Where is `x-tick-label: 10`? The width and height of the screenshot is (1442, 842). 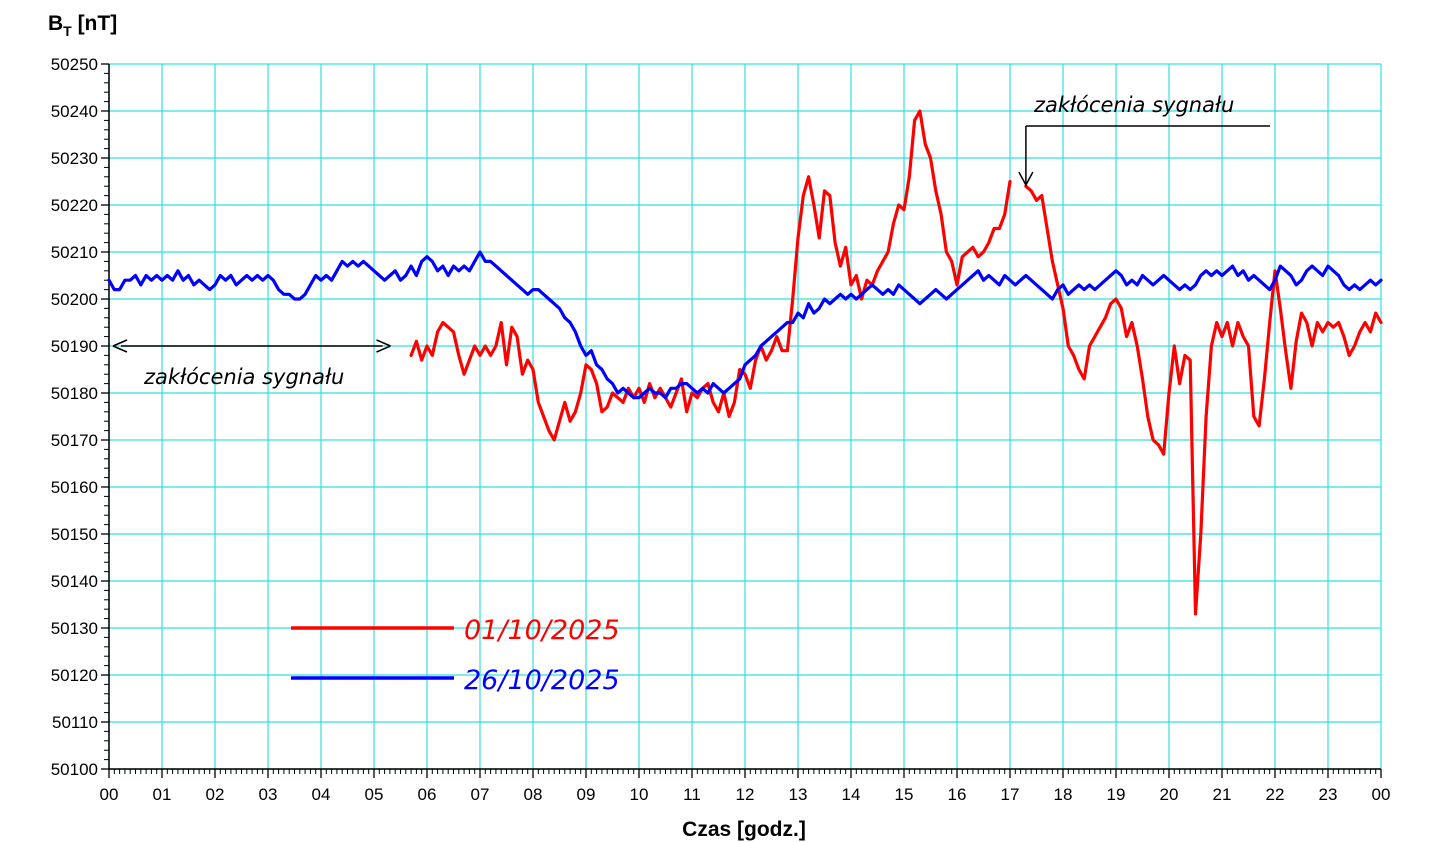 x-tick-label: 10 is located at coordinates (639, 794).